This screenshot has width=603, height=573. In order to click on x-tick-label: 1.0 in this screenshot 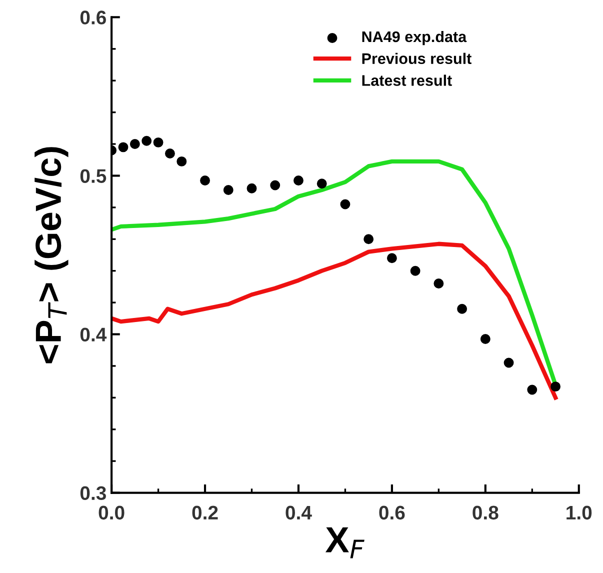, I will do `click(579, 513)`.